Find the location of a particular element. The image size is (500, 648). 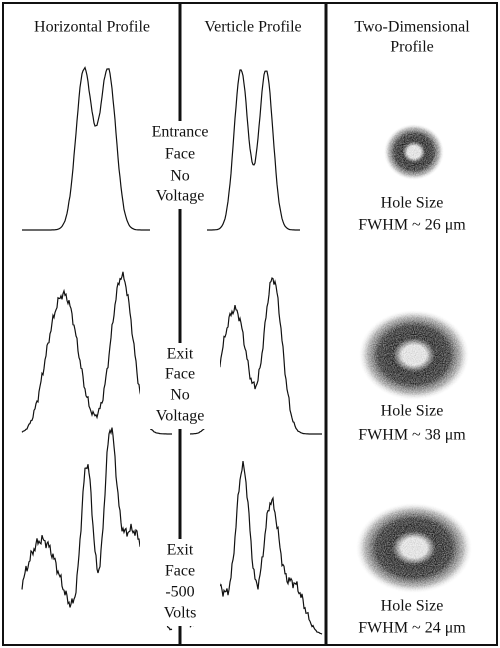

fwhm: FWHM ~ 26 μm is located at coordinates (412, 225).